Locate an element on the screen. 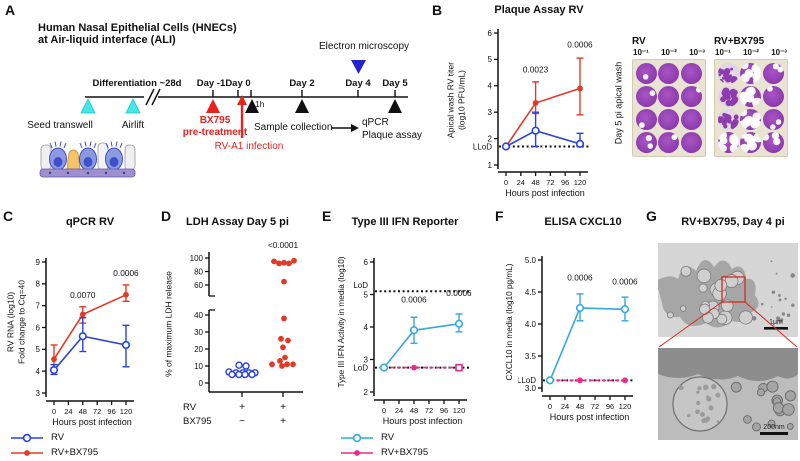 This screenshot has height=461, width=800. bx795-label-line2: pre-treatment is located at coordinates (215, 132).